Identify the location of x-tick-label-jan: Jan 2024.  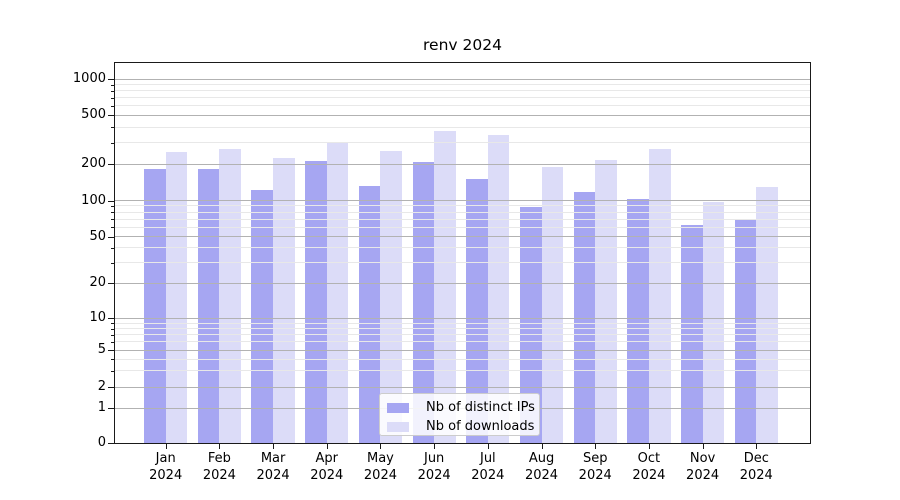
(166, 467).